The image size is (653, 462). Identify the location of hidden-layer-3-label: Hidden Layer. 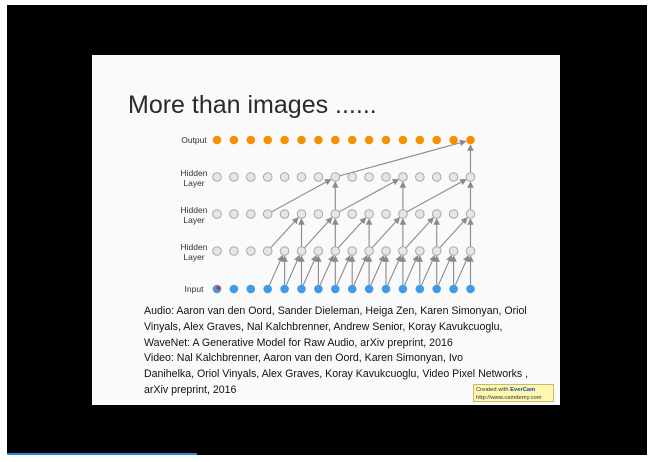
(194, 178).